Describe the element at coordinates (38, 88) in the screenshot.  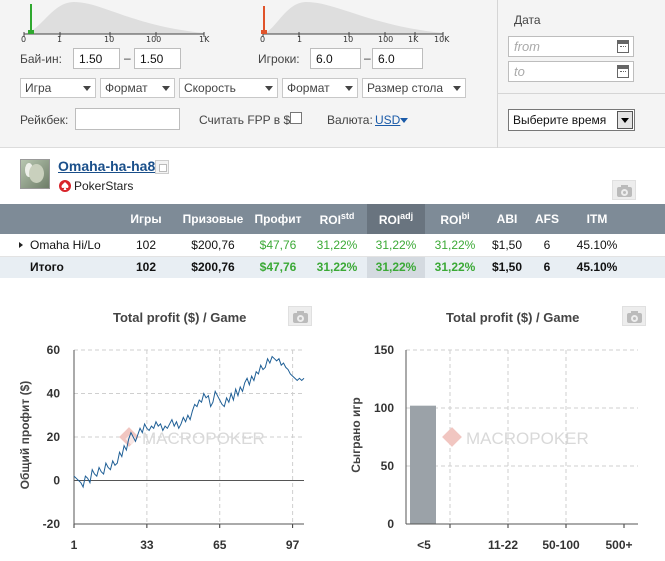
I see `game-dropdown-label: Игра` at that location.